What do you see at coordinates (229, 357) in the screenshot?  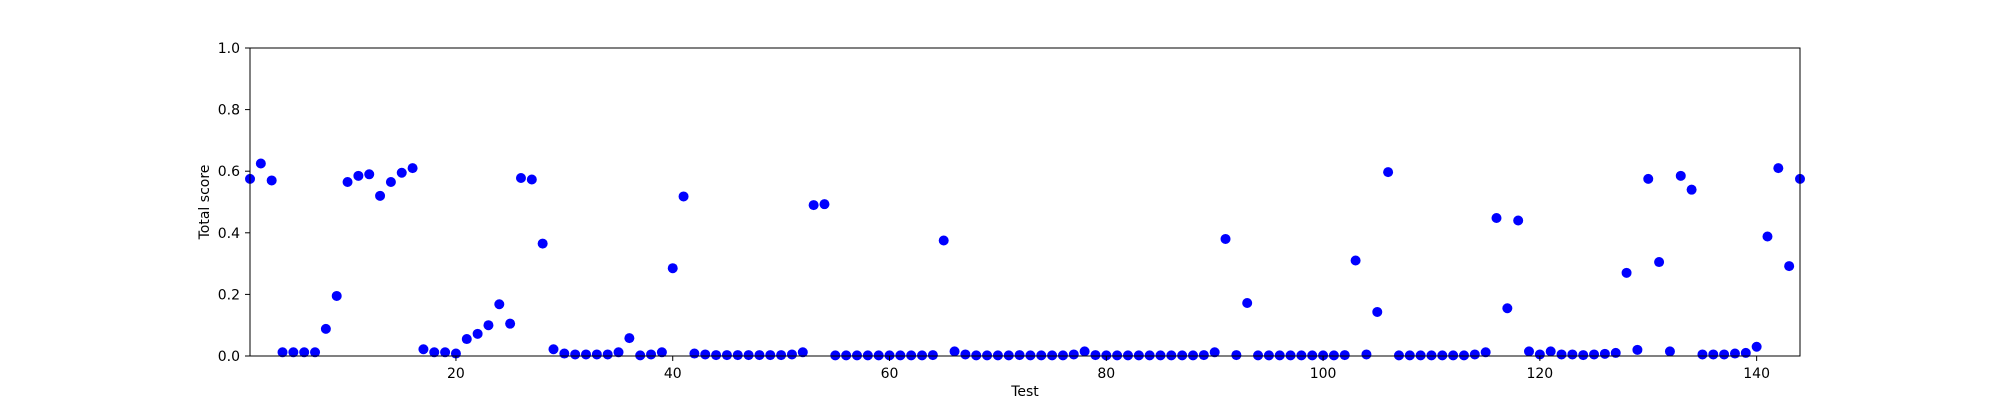 I see `y-tick-label: 0.0` at bounding box center [229, 357].